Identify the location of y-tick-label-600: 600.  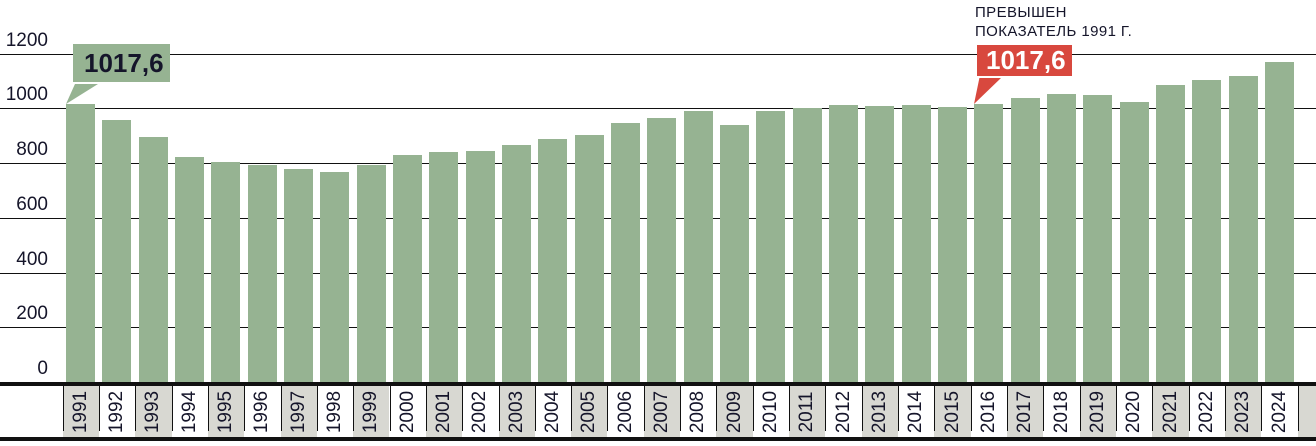
(32, 204).